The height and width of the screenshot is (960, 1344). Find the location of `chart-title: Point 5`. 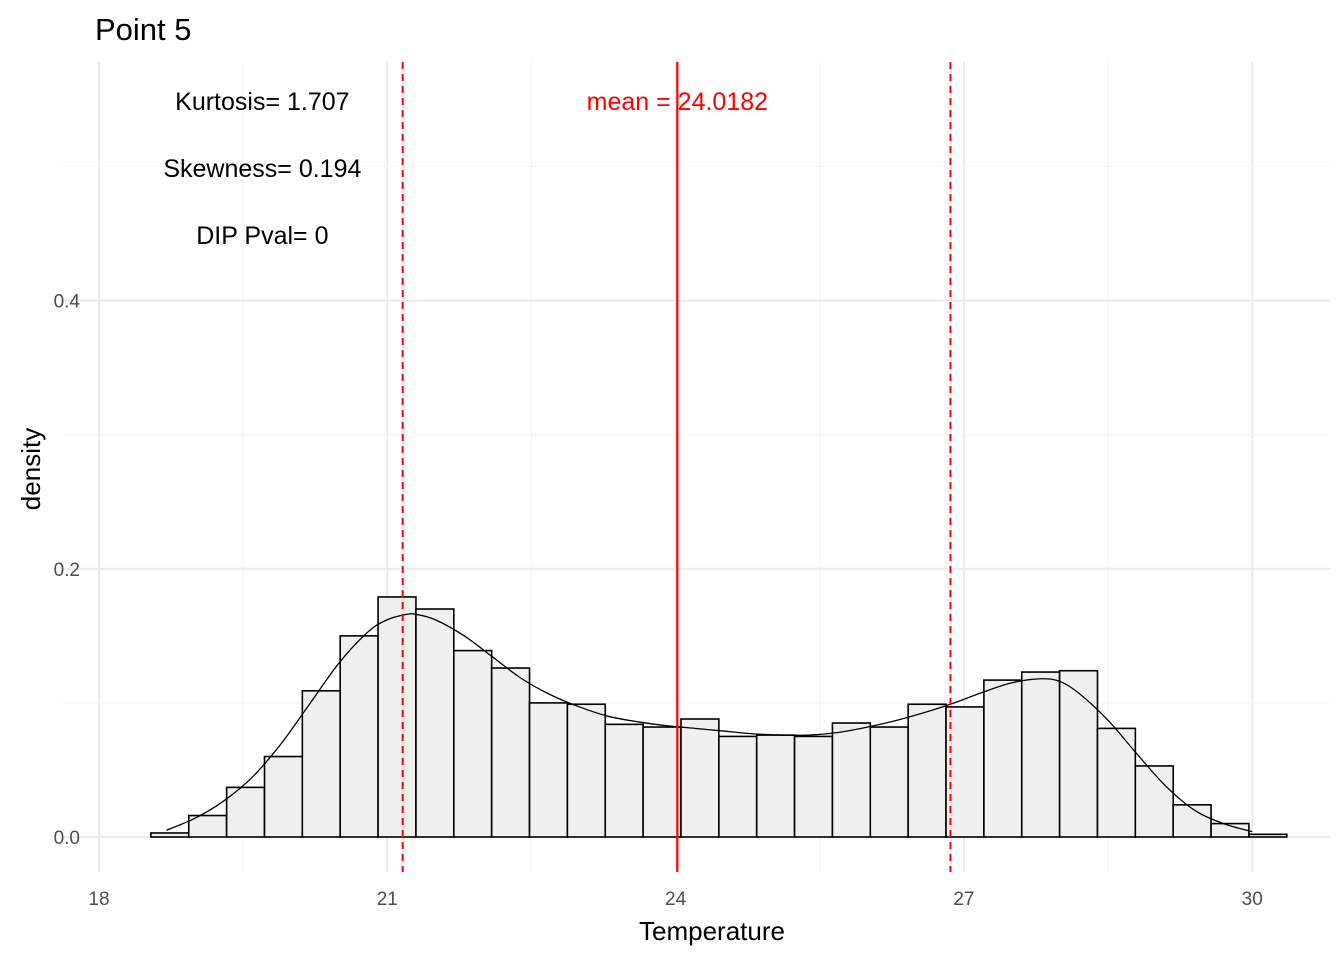

chart-title: Point 5 is located at coordinates (143, 29).